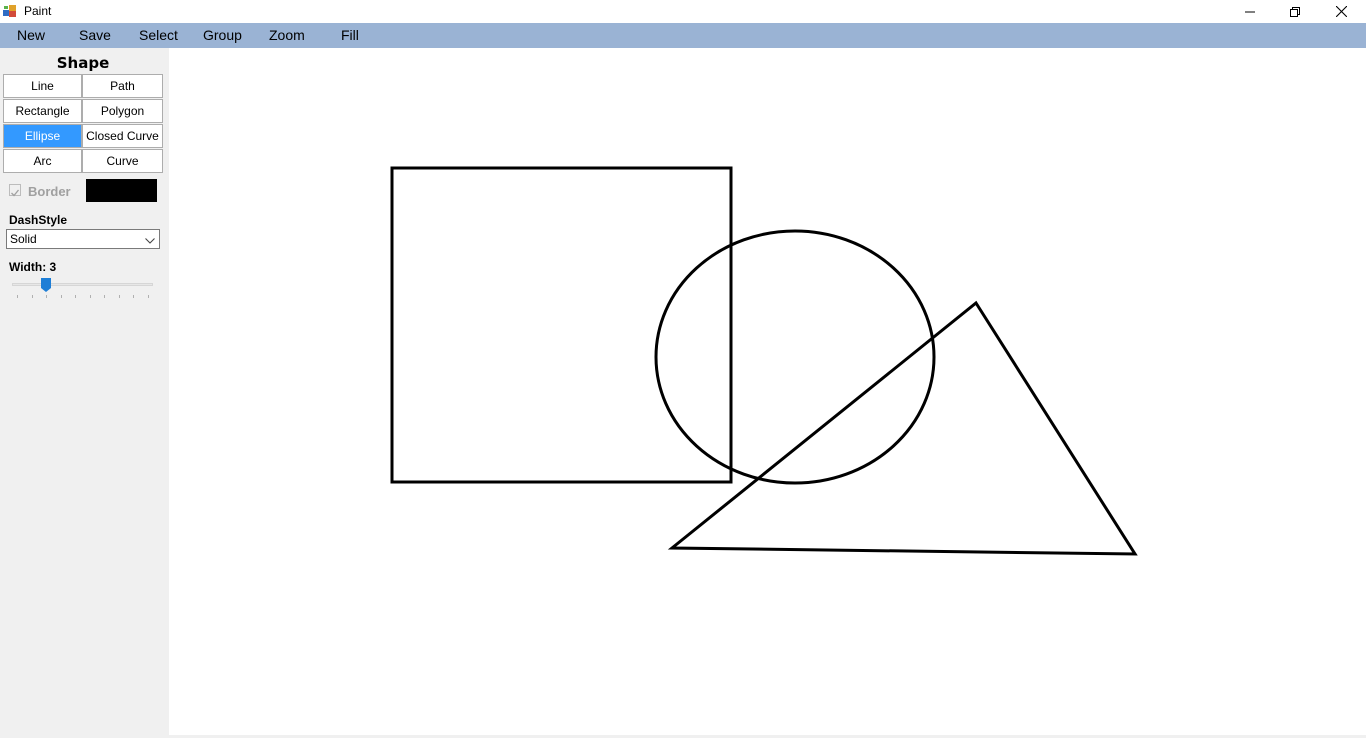 This screenshot has height=738, width=1366. I want to click on close-icon, so click(1341, 11).